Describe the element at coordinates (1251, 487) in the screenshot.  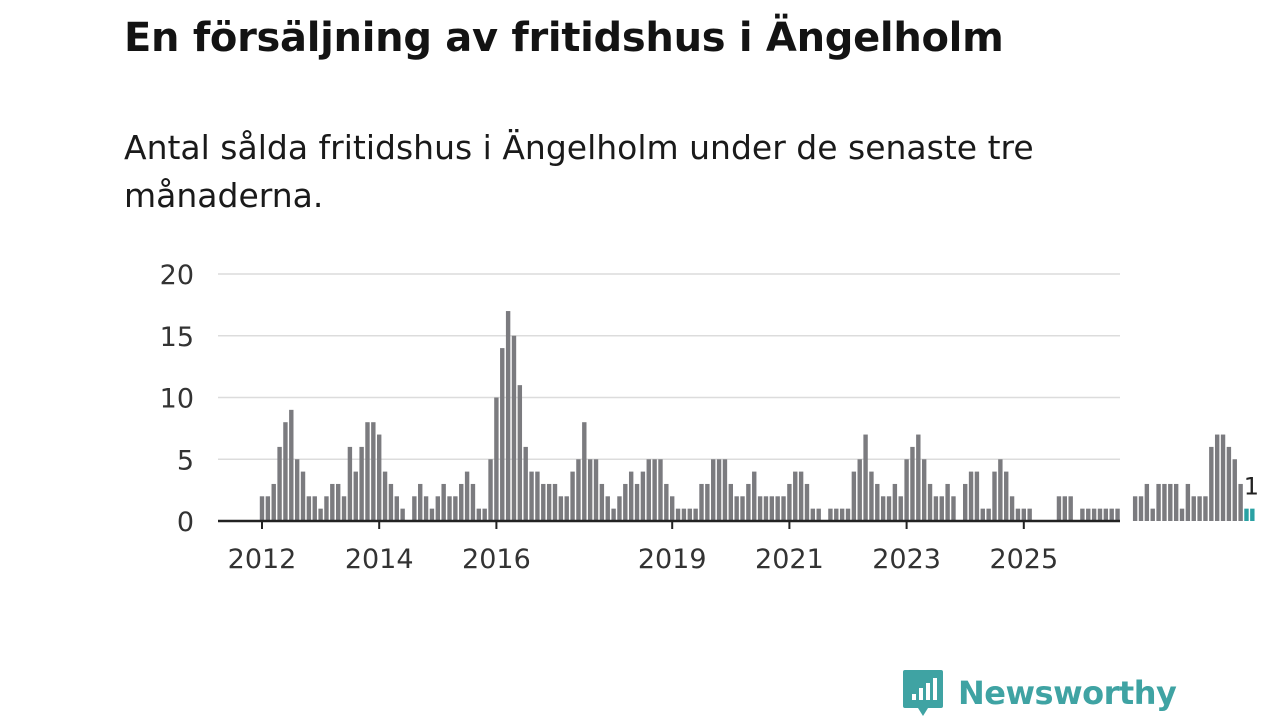
I see `last-value-label: 1` at that location.